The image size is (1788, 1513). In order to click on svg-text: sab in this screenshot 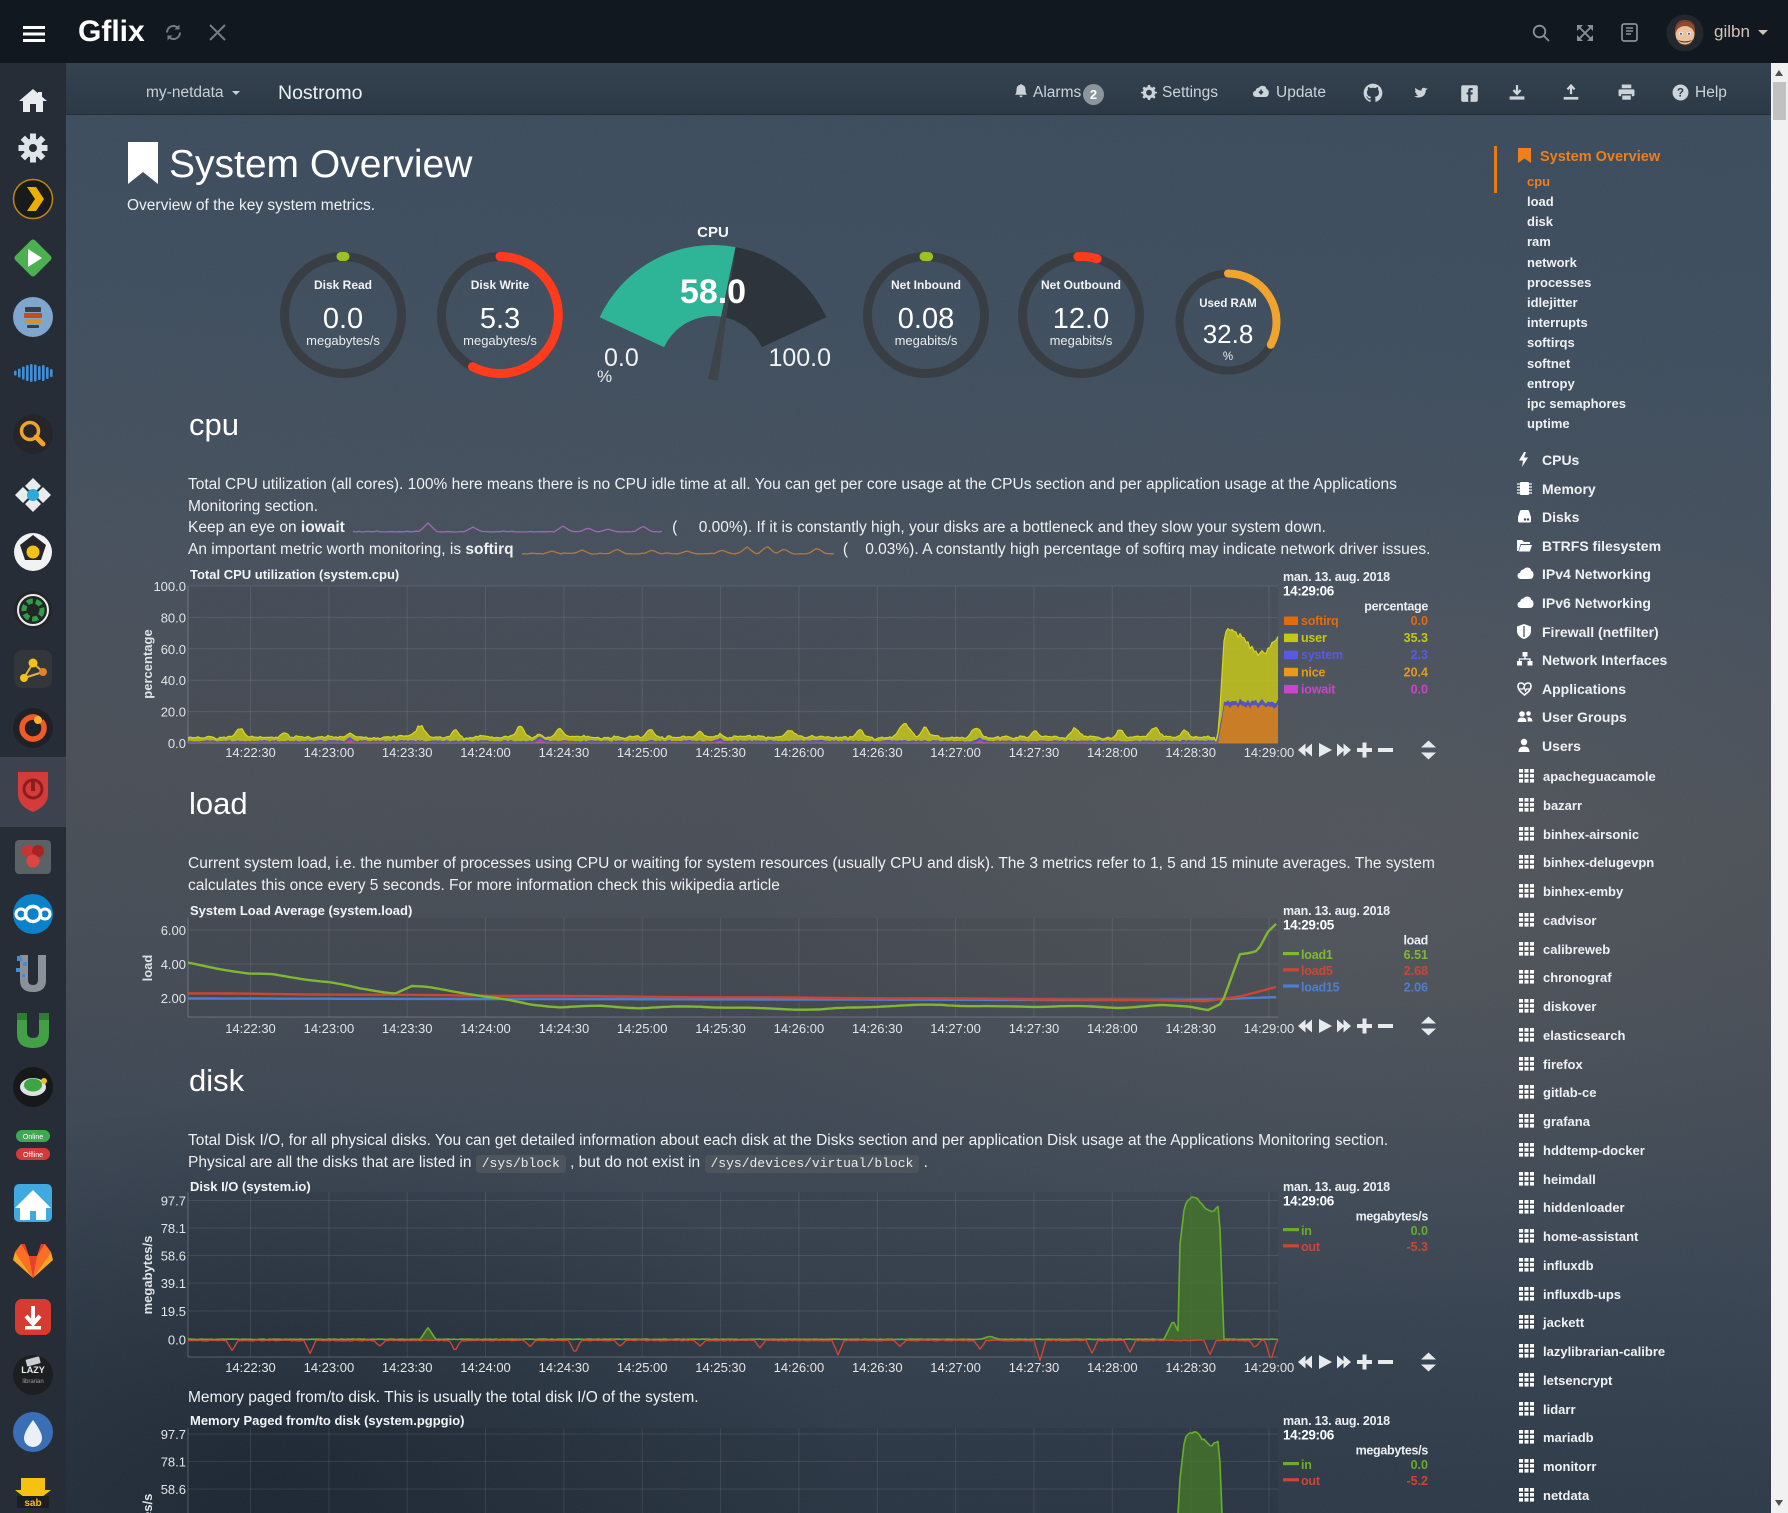, I will do `click(32, 1503)`.